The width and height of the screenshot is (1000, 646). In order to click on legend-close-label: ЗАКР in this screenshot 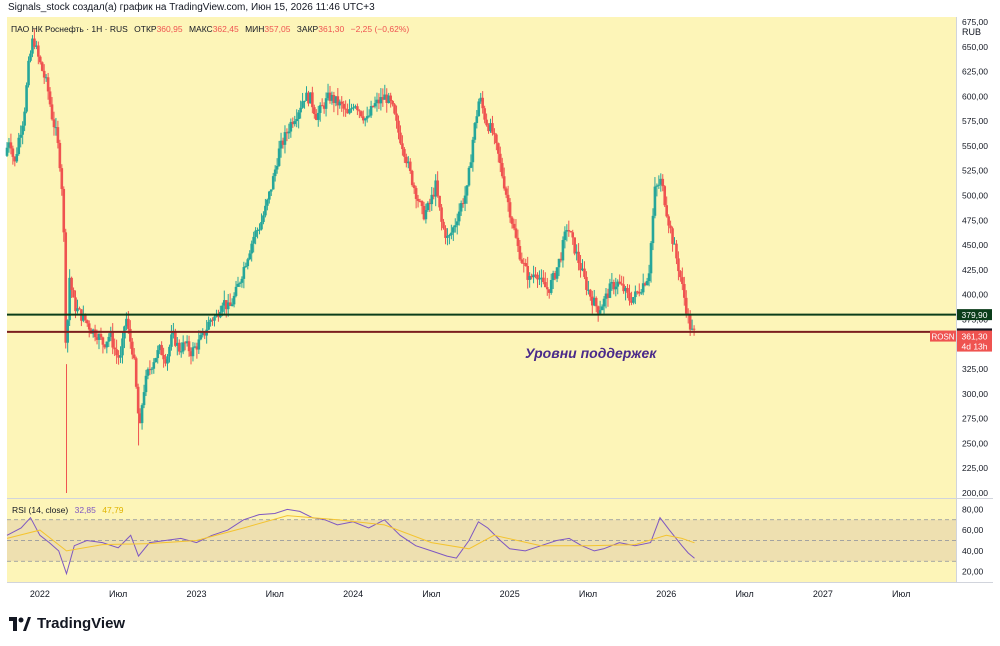, I will do `click(308, 29)`.